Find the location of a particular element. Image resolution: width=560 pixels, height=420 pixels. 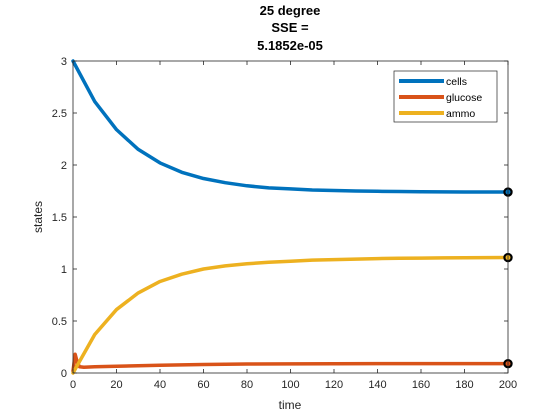

legend-label-cells: cells is located at coordinates (456, 82).